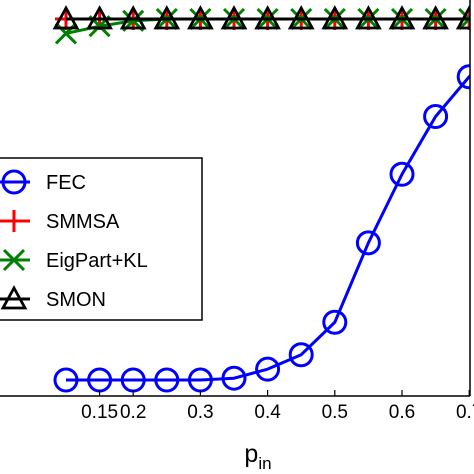  I want to click on x-axis-label: pin, so click(257, 456).